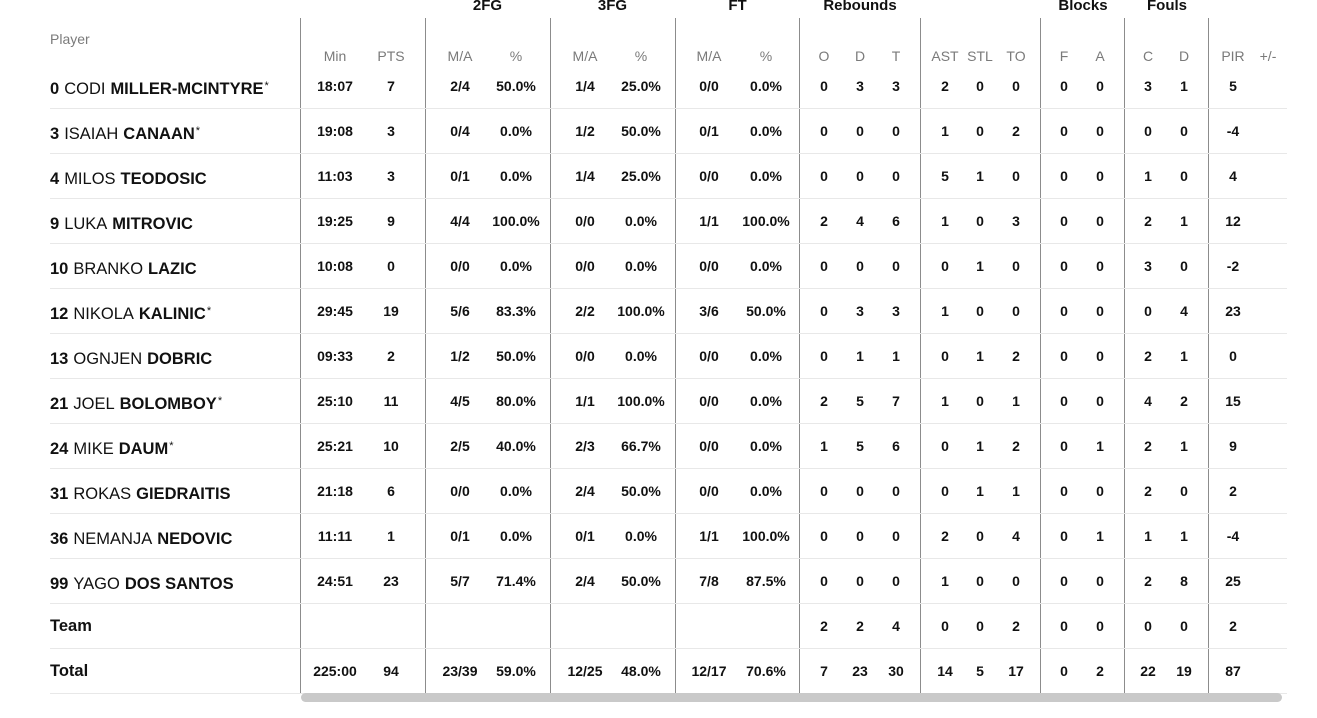 This screenshot has width=1317, height=718. I want to click on stat-fg2-pct: 40.0%, so click(516, 446).